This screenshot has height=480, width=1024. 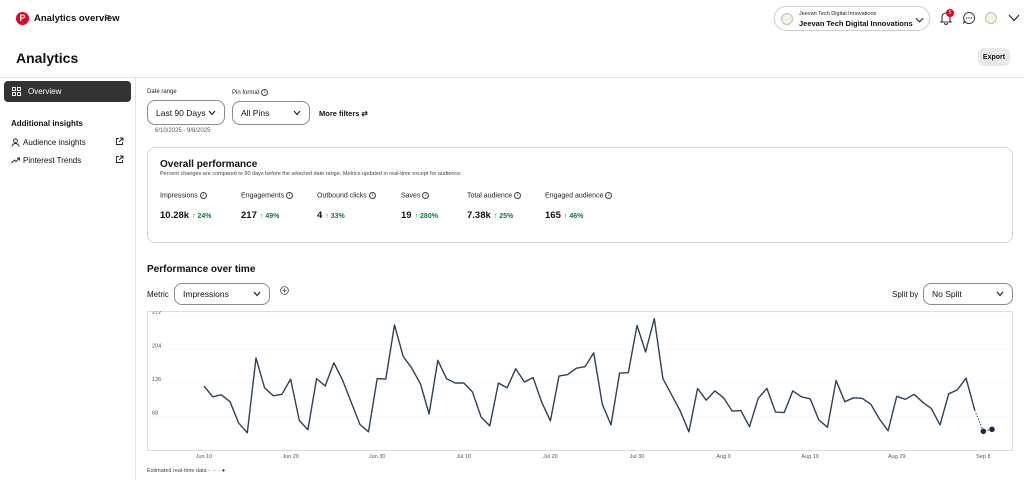 I want to click on metric-engagements: Engagements i 217 ↑ 49%, so click(x=267, y=207).